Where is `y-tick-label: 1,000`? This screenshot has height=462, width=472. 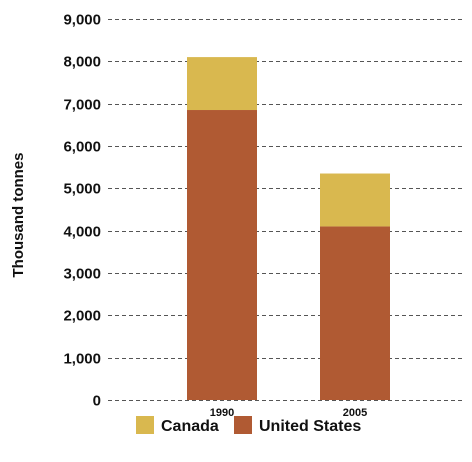
y-tick-label: 1,000 is located at coordinates (82, 359).